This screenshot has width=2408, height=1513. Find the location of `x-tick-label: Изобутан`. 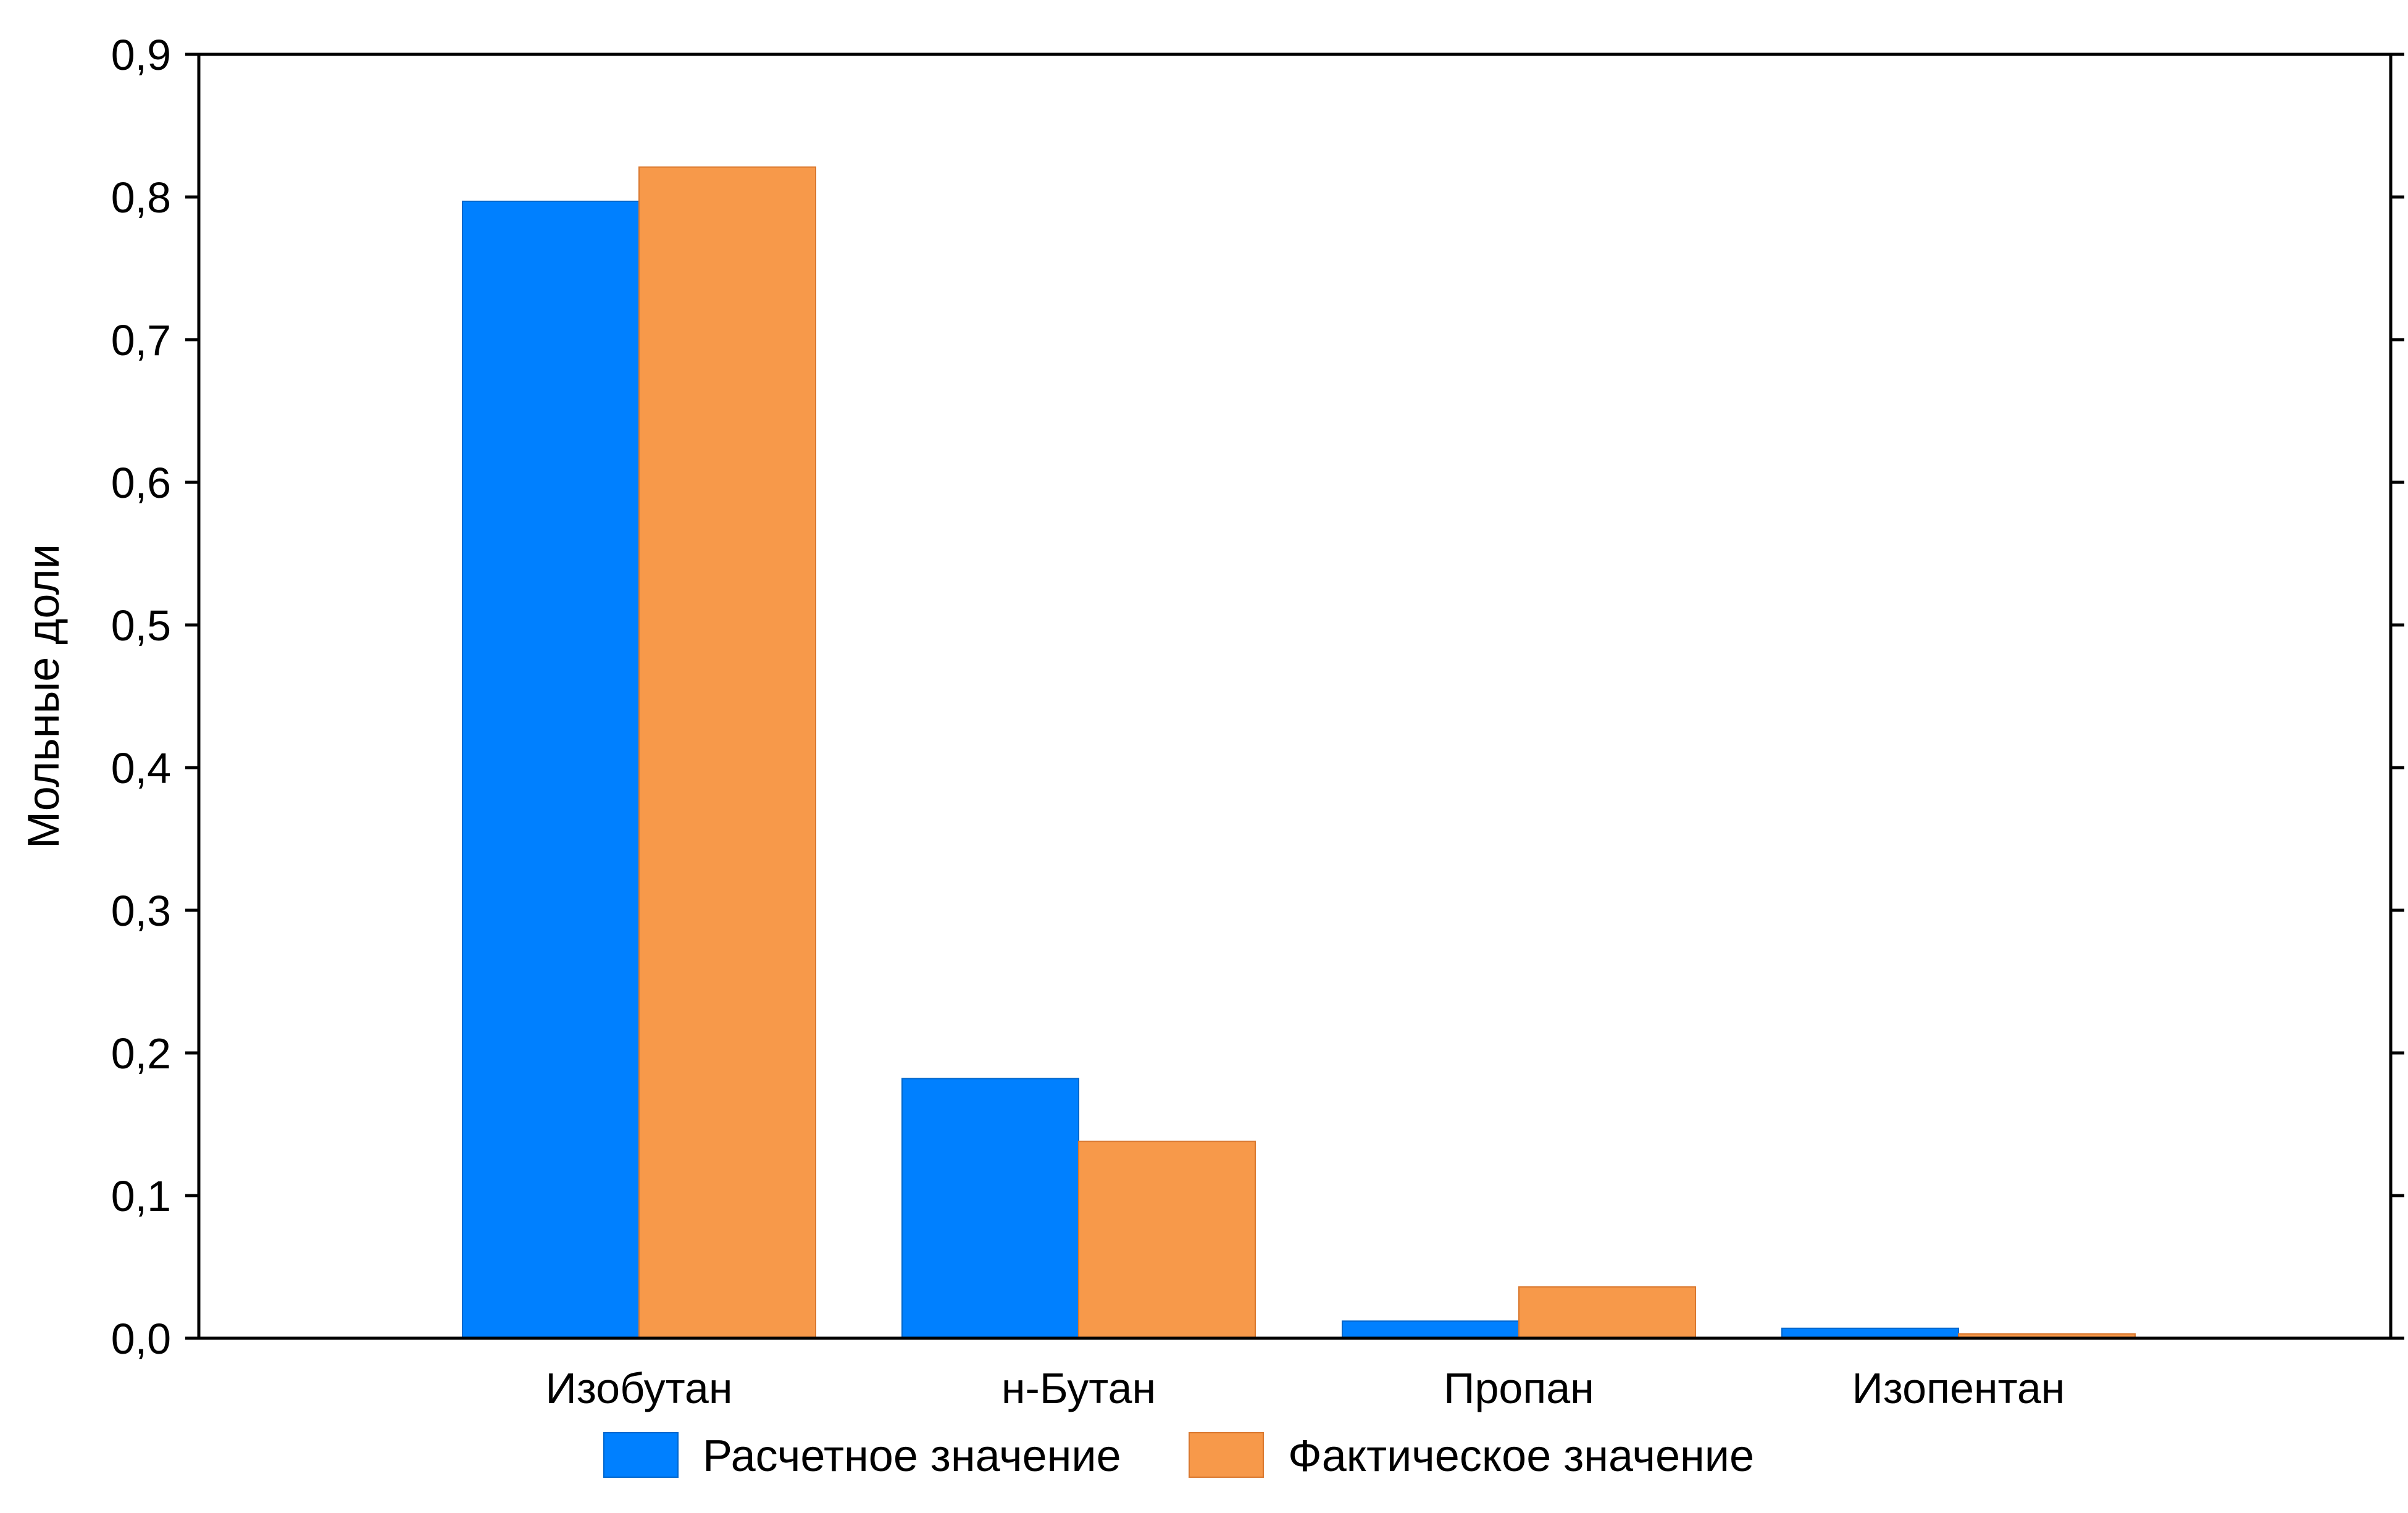

x-tick-label: Изобутан is located at coordinates (639, 1388).